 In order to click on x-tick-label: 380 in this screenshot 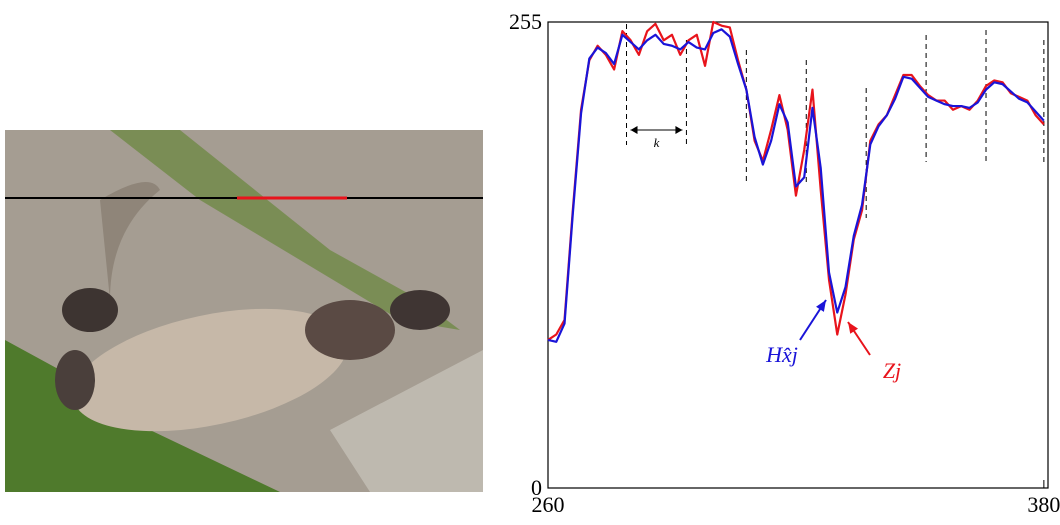, I will do `click(1043, 504)`.